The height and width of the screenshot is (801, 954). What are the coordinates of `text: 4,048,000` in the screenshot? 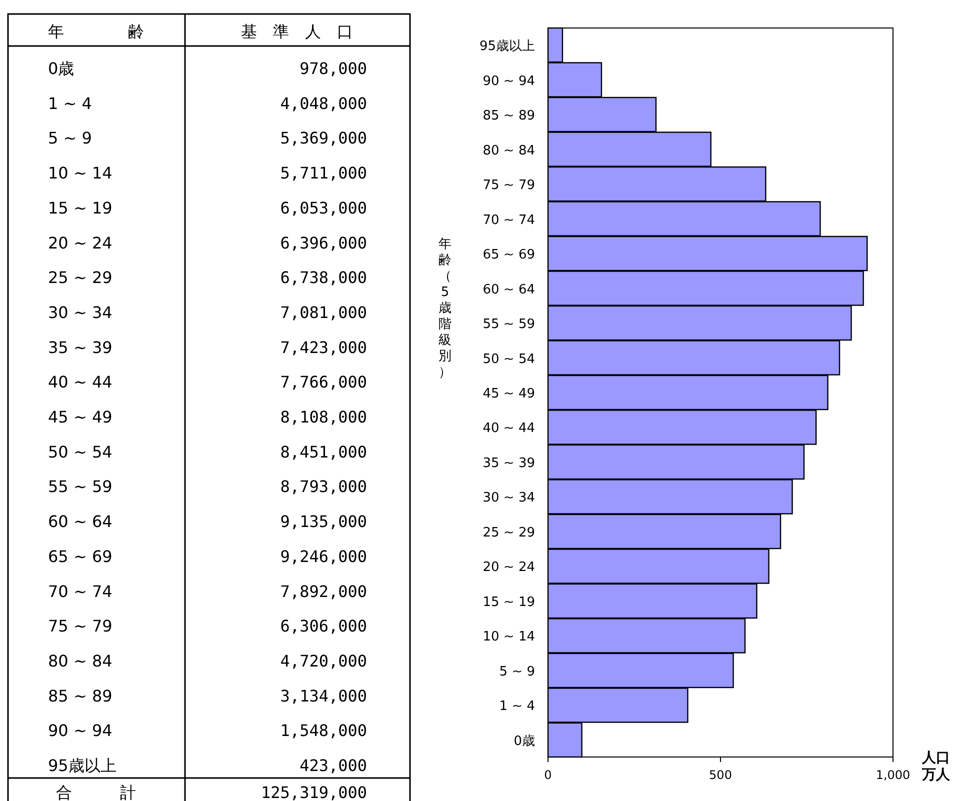 It's located at (323, 103).